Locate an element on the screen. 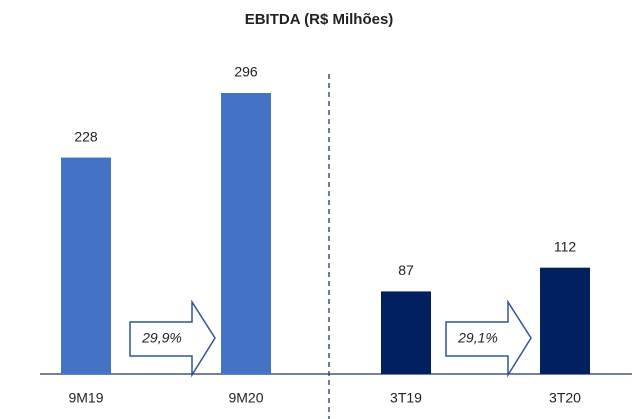 The height and width of the screenshot is (419, 638). data-label: 87 is located at coordinates (406, 270).